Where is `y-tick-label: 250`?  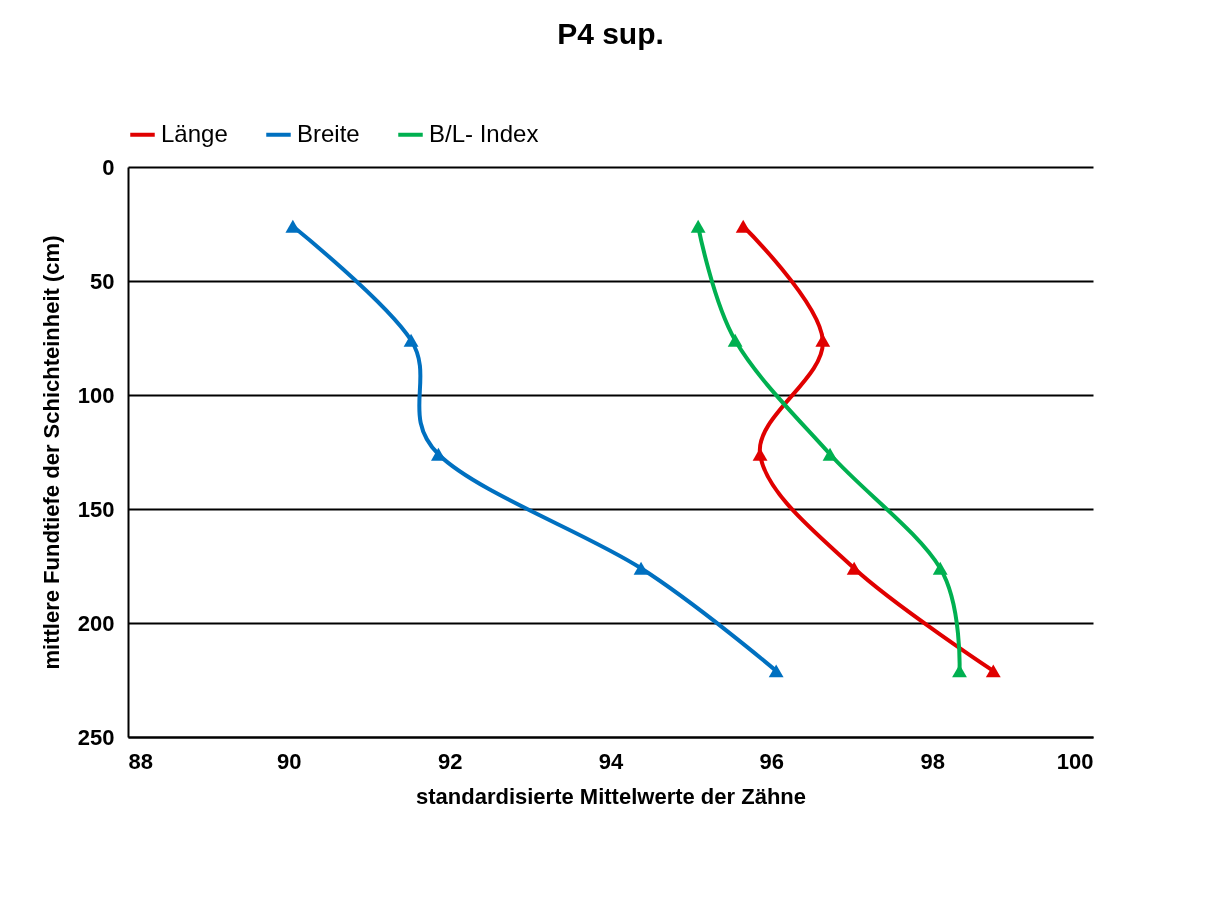 y-tick-label: 250 is located at coordinates (96, 737).